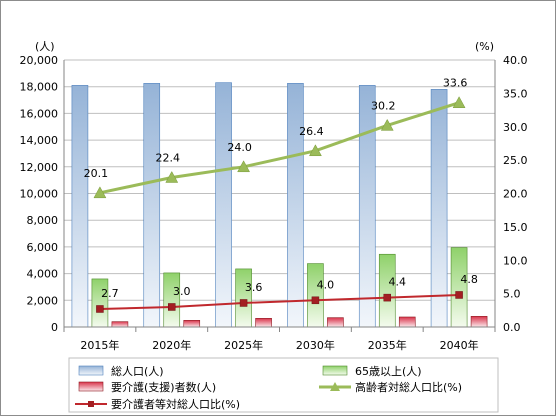 The width and height of the screenshot is (556, 419). What do you see at coordinates (91, 404) in the screenshot?
I see `legend-item-5-swatch-marker` at bounding box center [91, 404].